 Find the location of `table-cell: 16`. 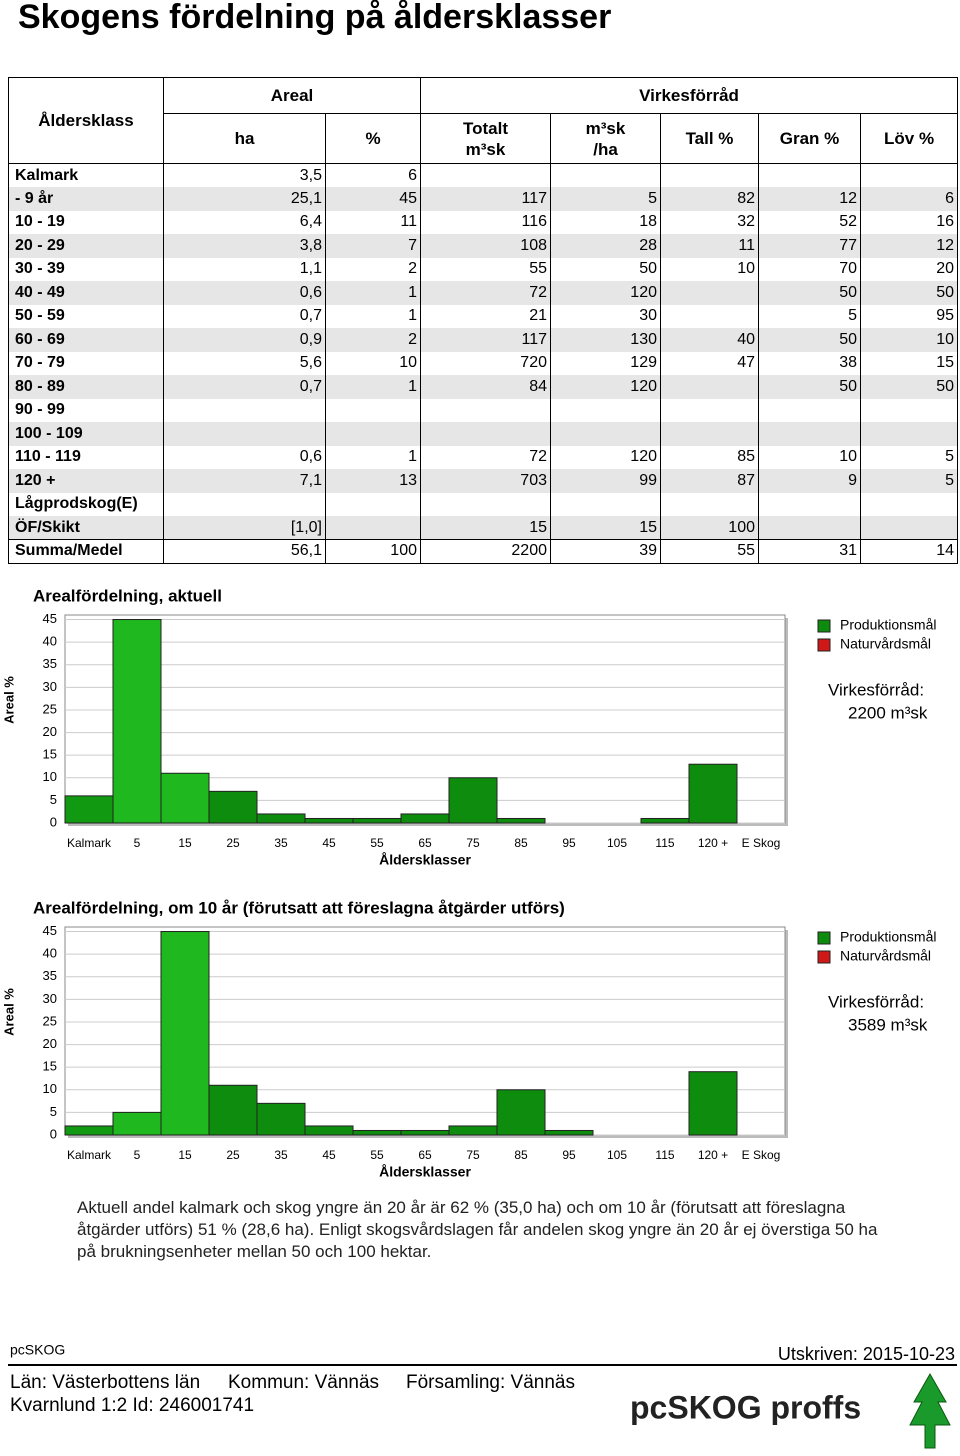

table-cell: 16 is located at coordinates (909, 222).